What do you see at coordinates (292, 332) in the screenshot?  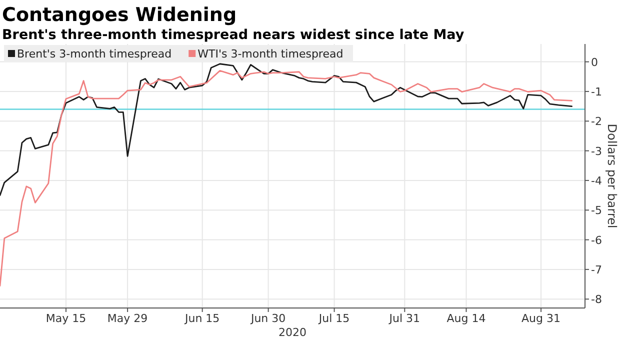 I see `x-axis-title: 2020` at bounding box center [292, 332].